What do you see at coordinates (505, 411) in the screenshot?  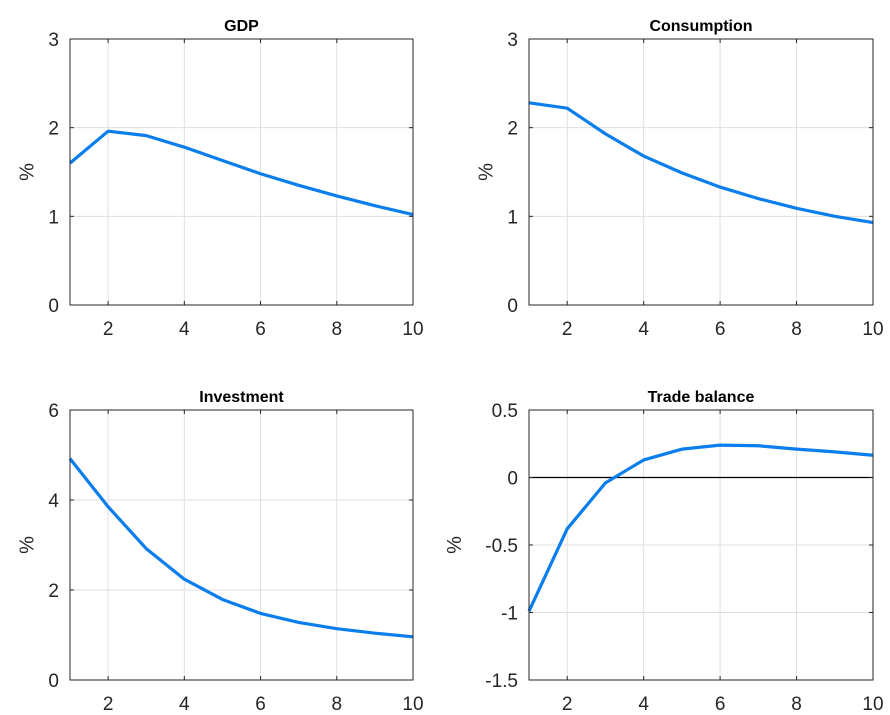 I see `y-tick-label: 0.5` at bounding box center [505, 411].